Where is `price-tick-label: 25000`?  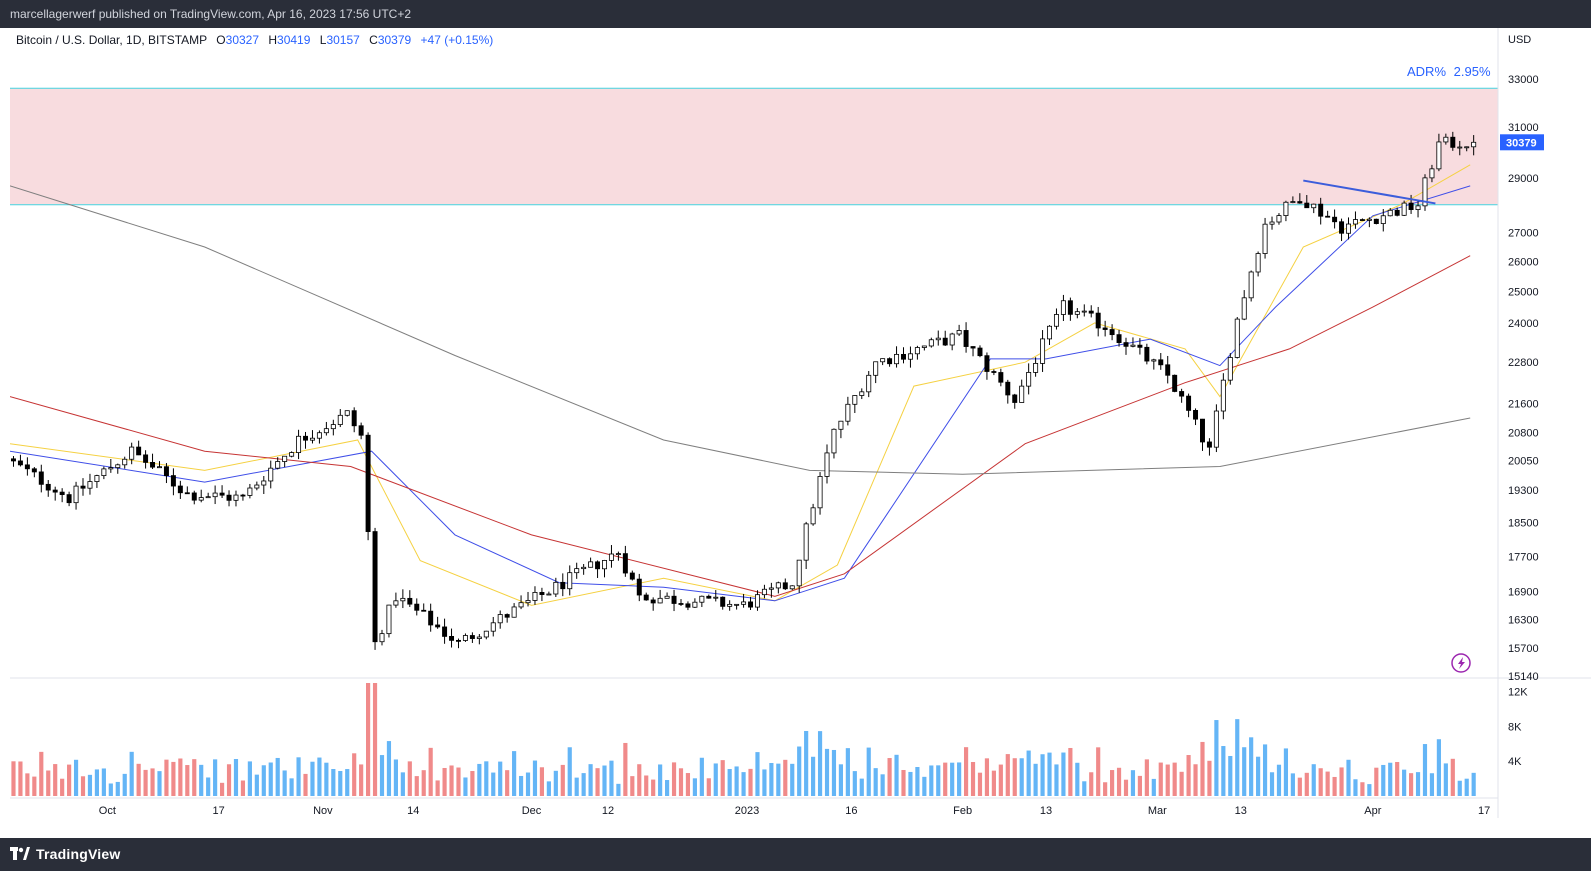
price-tick-label: 25000 is located at coordinates (1523, 293).